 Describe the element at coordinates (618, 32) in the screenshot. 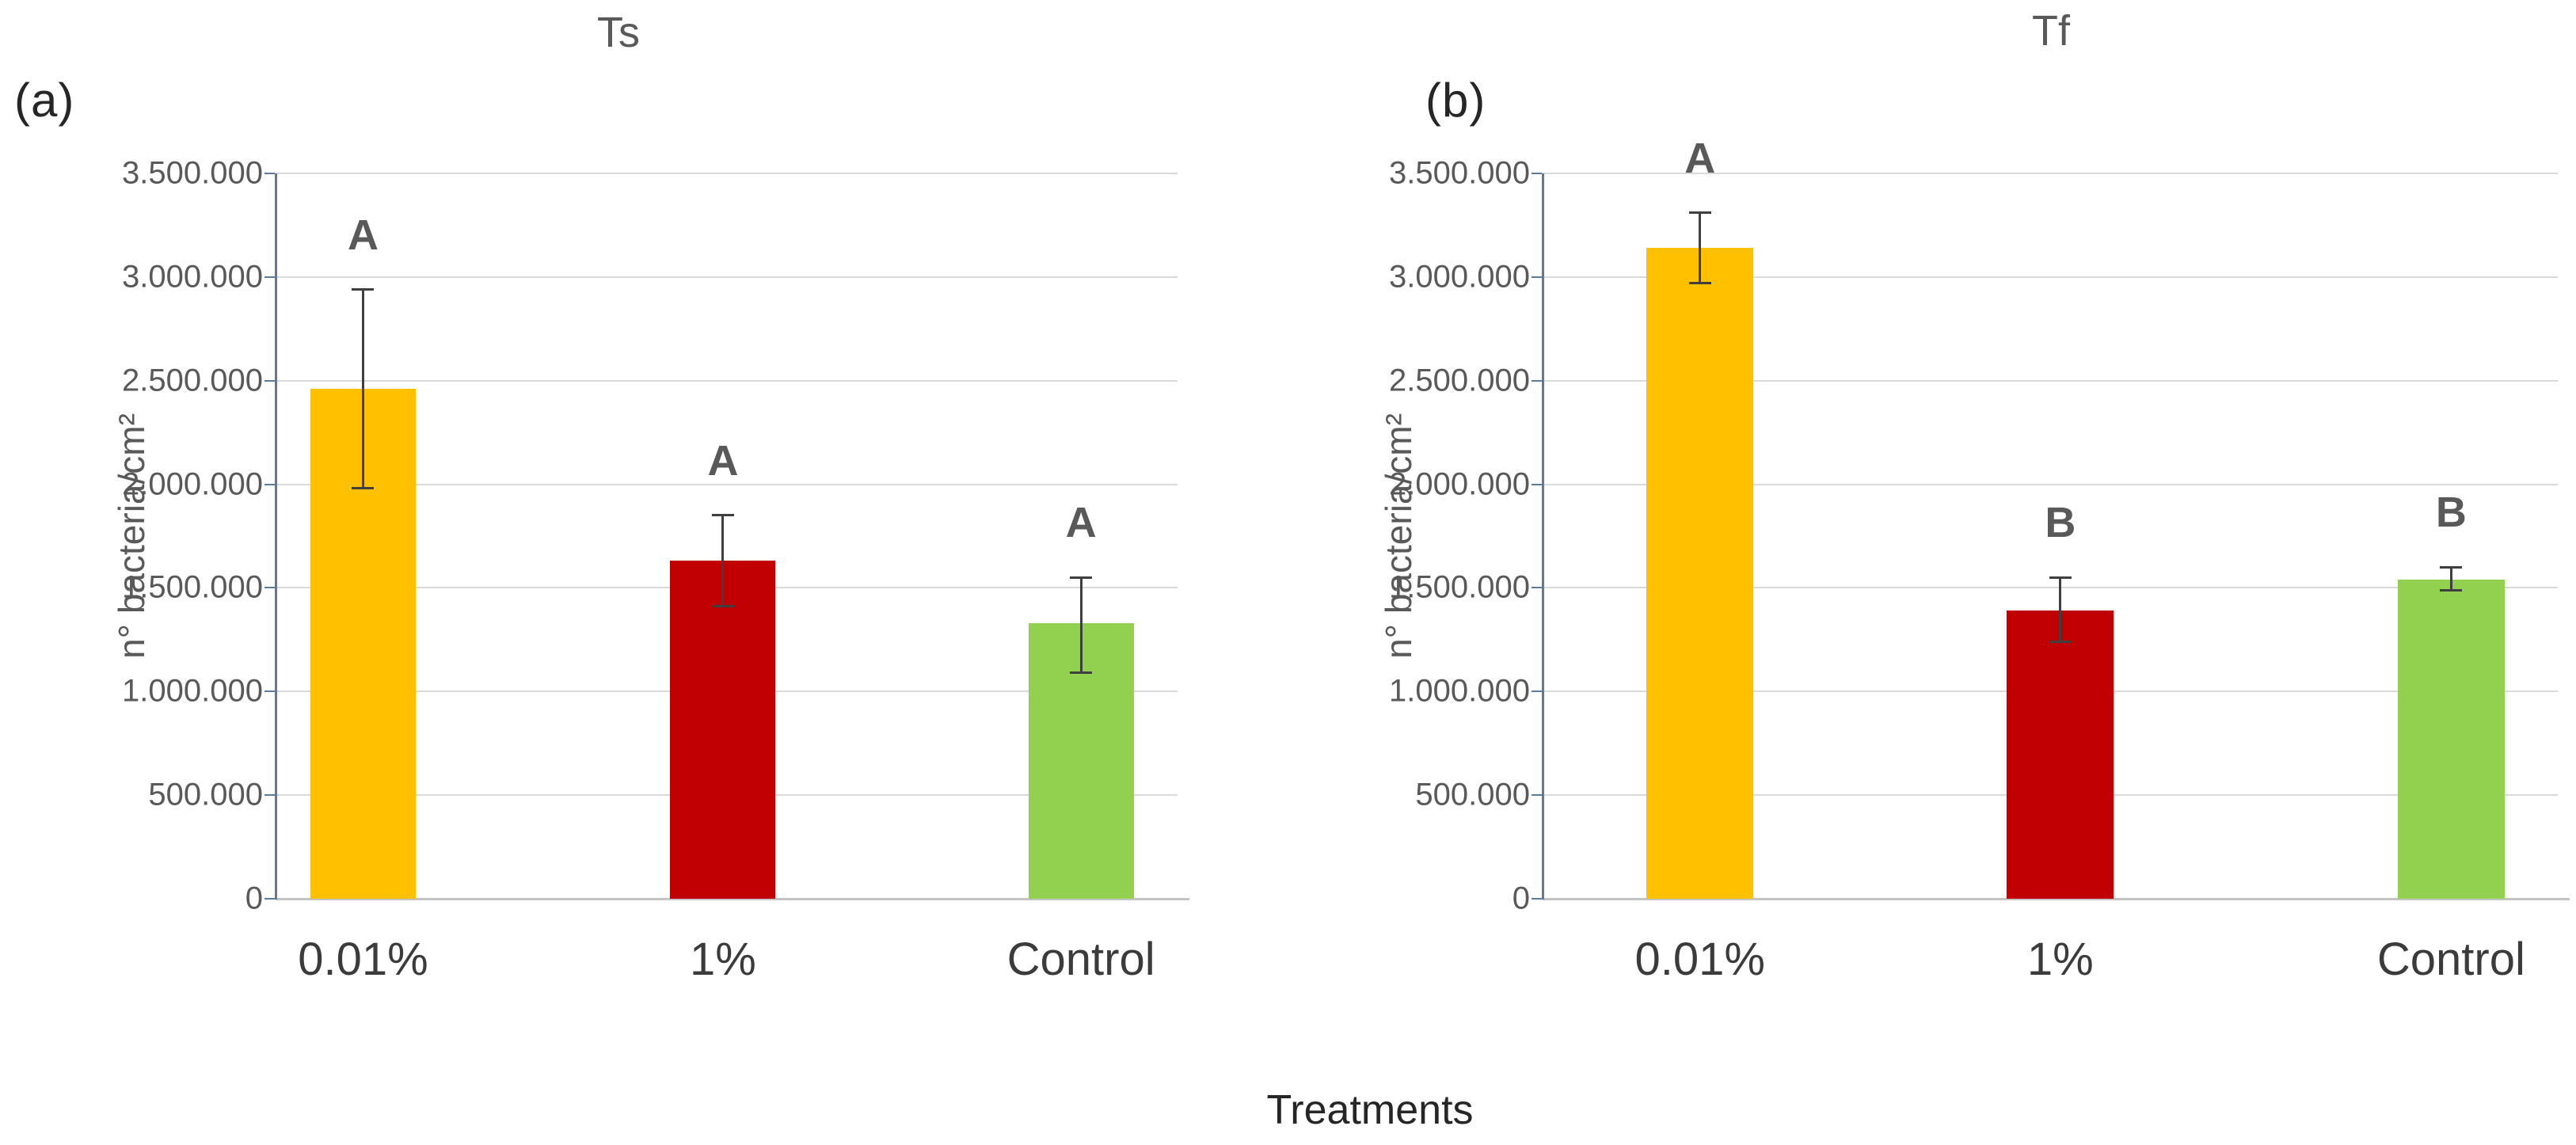

I see `chart-a-title: Ts` at that location.